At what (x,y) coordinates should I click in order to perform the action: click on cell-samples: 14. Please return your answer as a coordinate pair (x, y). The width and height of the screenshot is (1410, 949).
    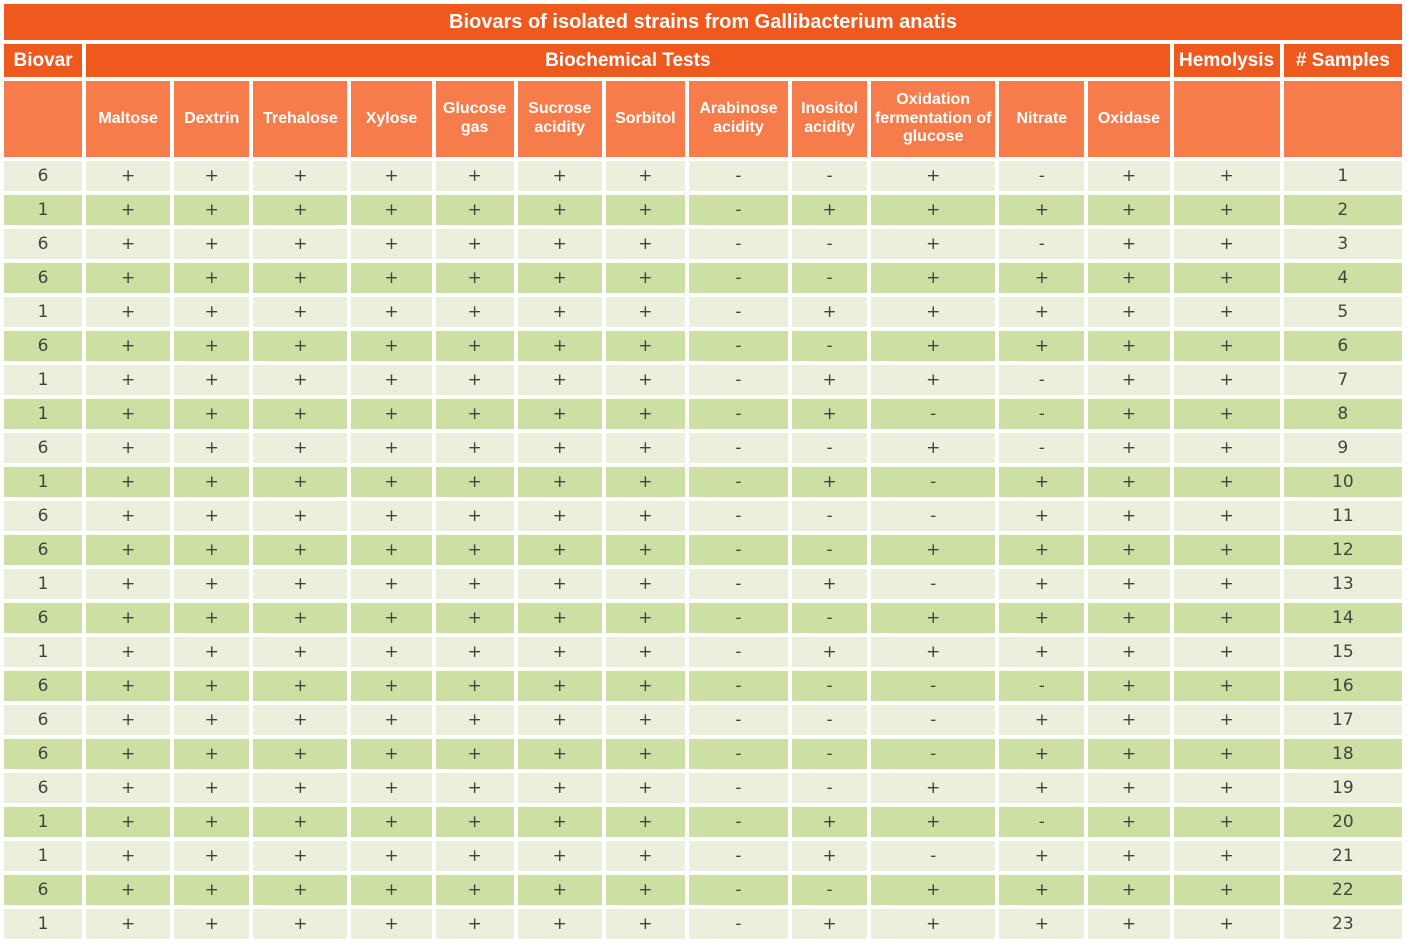
    Looking at the image, I should click on (1342, 618).